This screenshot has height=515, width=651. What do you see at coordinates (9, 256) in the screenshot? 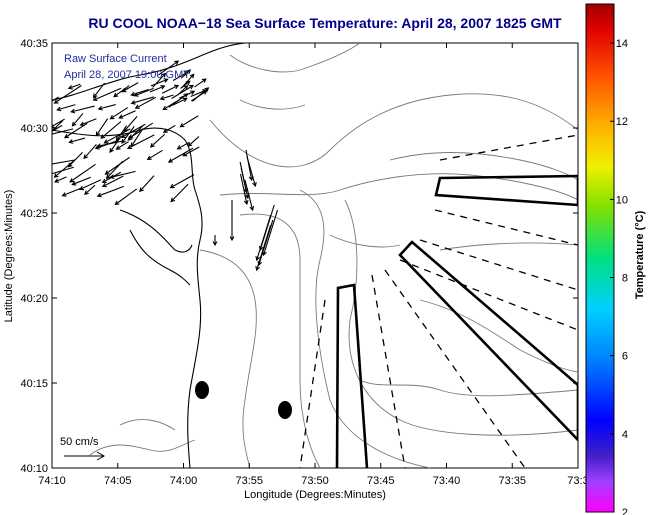
I see `y-axis-label: Latitude (Degrees:Minutes)` at bounding box center [9, 256].